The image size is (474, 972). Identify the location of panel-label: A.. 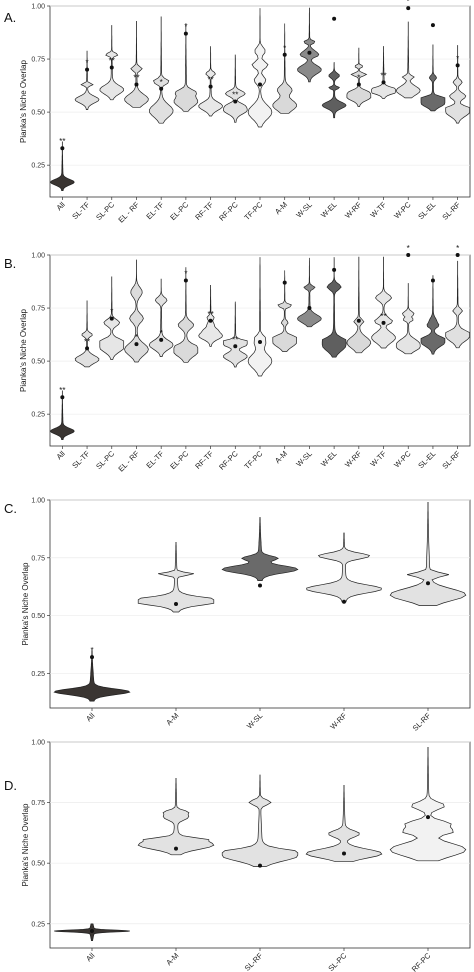
(10, 17).